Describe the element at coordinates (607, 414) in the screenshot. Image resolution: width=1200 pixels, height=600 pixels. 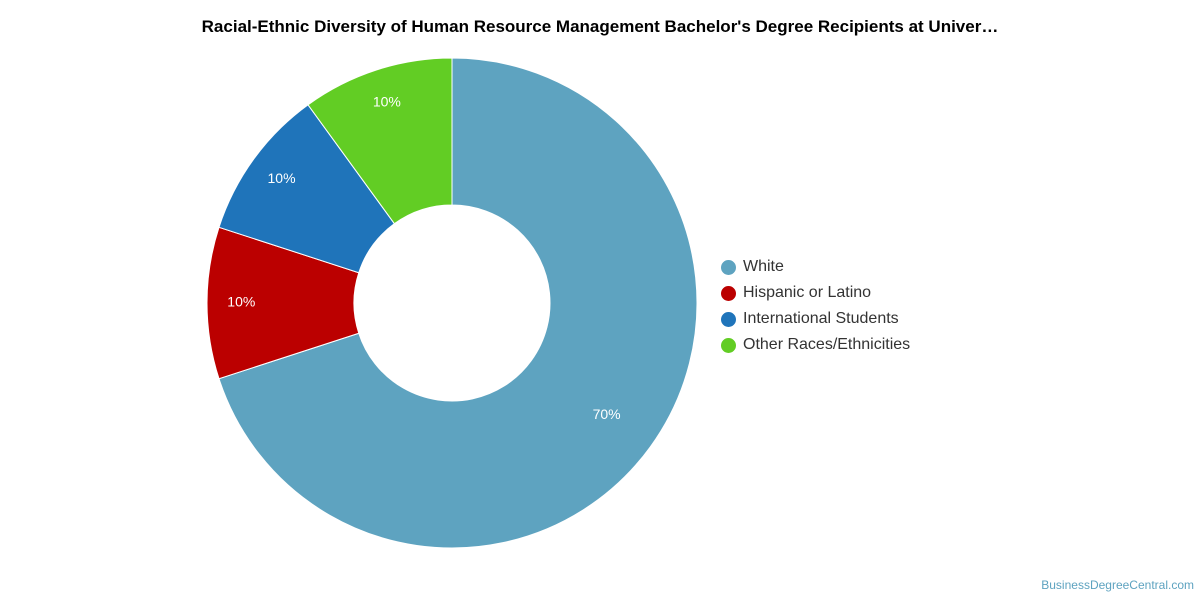
I see `slice-label: 70%` at that location.